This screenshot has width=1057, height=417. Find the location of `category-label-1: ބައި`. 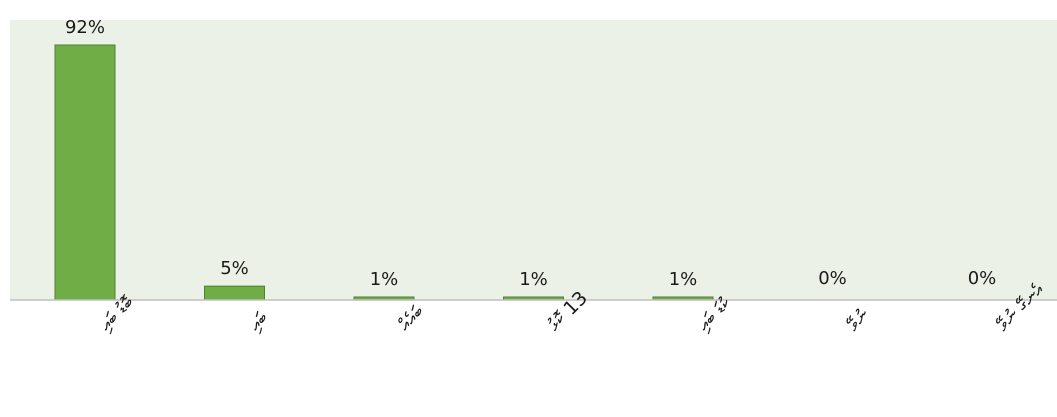

category-label-1: ބައި is located at coordinates (258, 321).